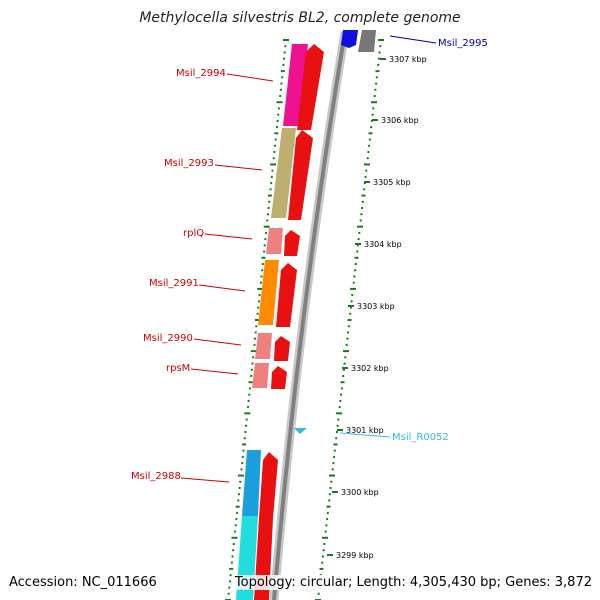 The height and width of the screenshot is (600, 600). I want to click on cds-arrow-msil-2995-gene, so click(349, 39).